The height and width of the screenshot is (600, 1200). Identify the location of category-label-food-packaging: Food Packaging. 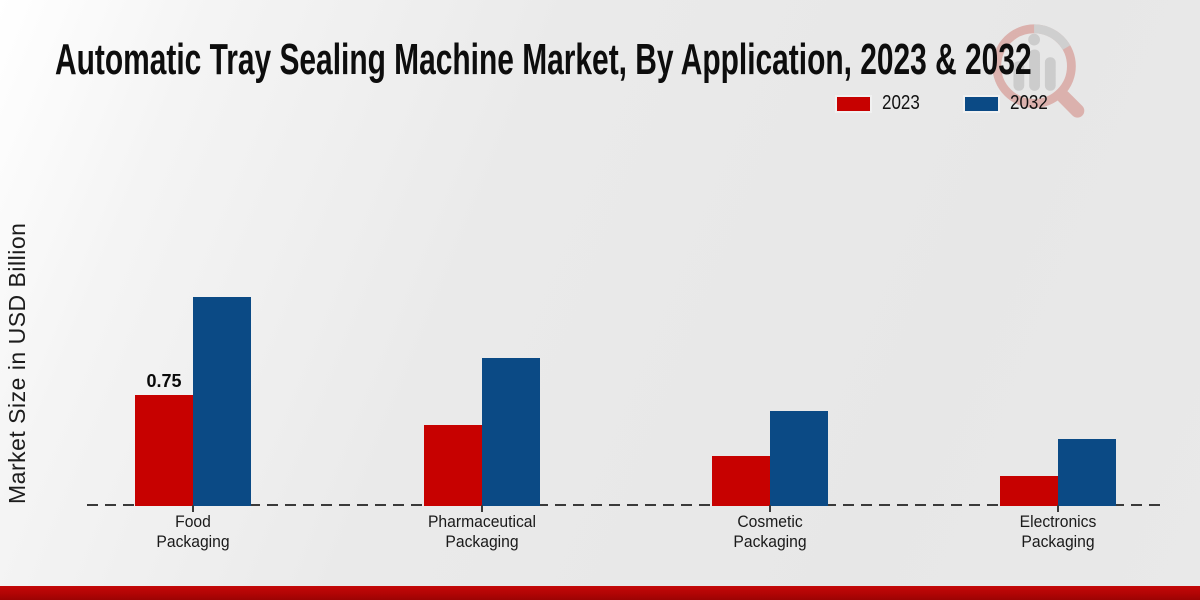
(193, 532).